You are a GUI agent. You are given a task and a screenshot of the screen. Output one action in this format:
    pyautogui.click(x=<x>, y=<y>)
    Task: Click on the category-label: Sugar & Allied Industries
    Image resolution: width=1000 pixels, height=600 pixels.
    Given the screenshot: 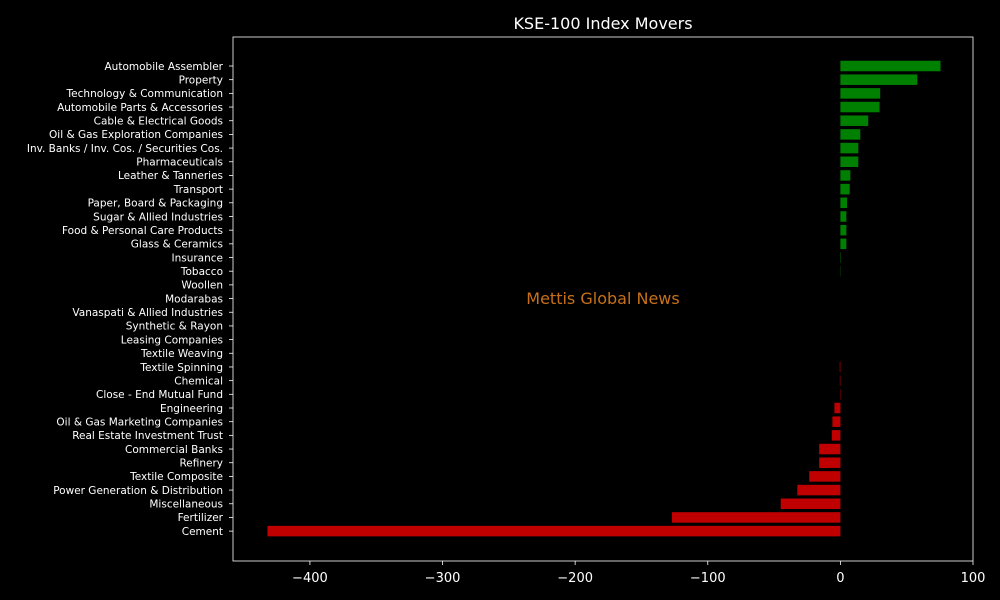 What is the action you would take?
    pyautogui.click(x=158, y=217)
    